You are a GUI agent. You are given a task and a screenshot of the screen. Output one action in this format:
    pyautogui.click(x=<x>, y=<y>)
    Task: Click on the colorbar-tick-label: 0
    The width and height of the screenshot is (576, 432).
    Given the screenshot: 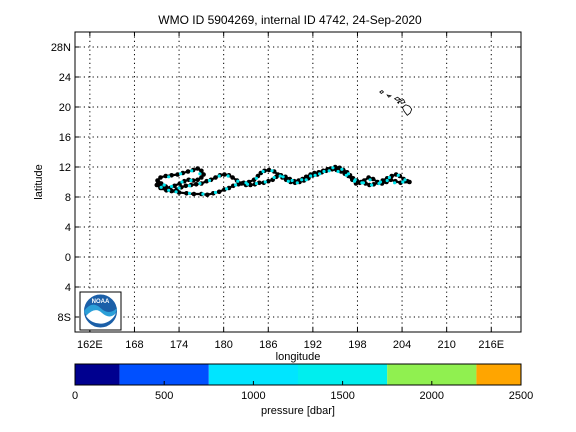 What is the action you would take?
    pyautogui.click(x=75, y=396)
    